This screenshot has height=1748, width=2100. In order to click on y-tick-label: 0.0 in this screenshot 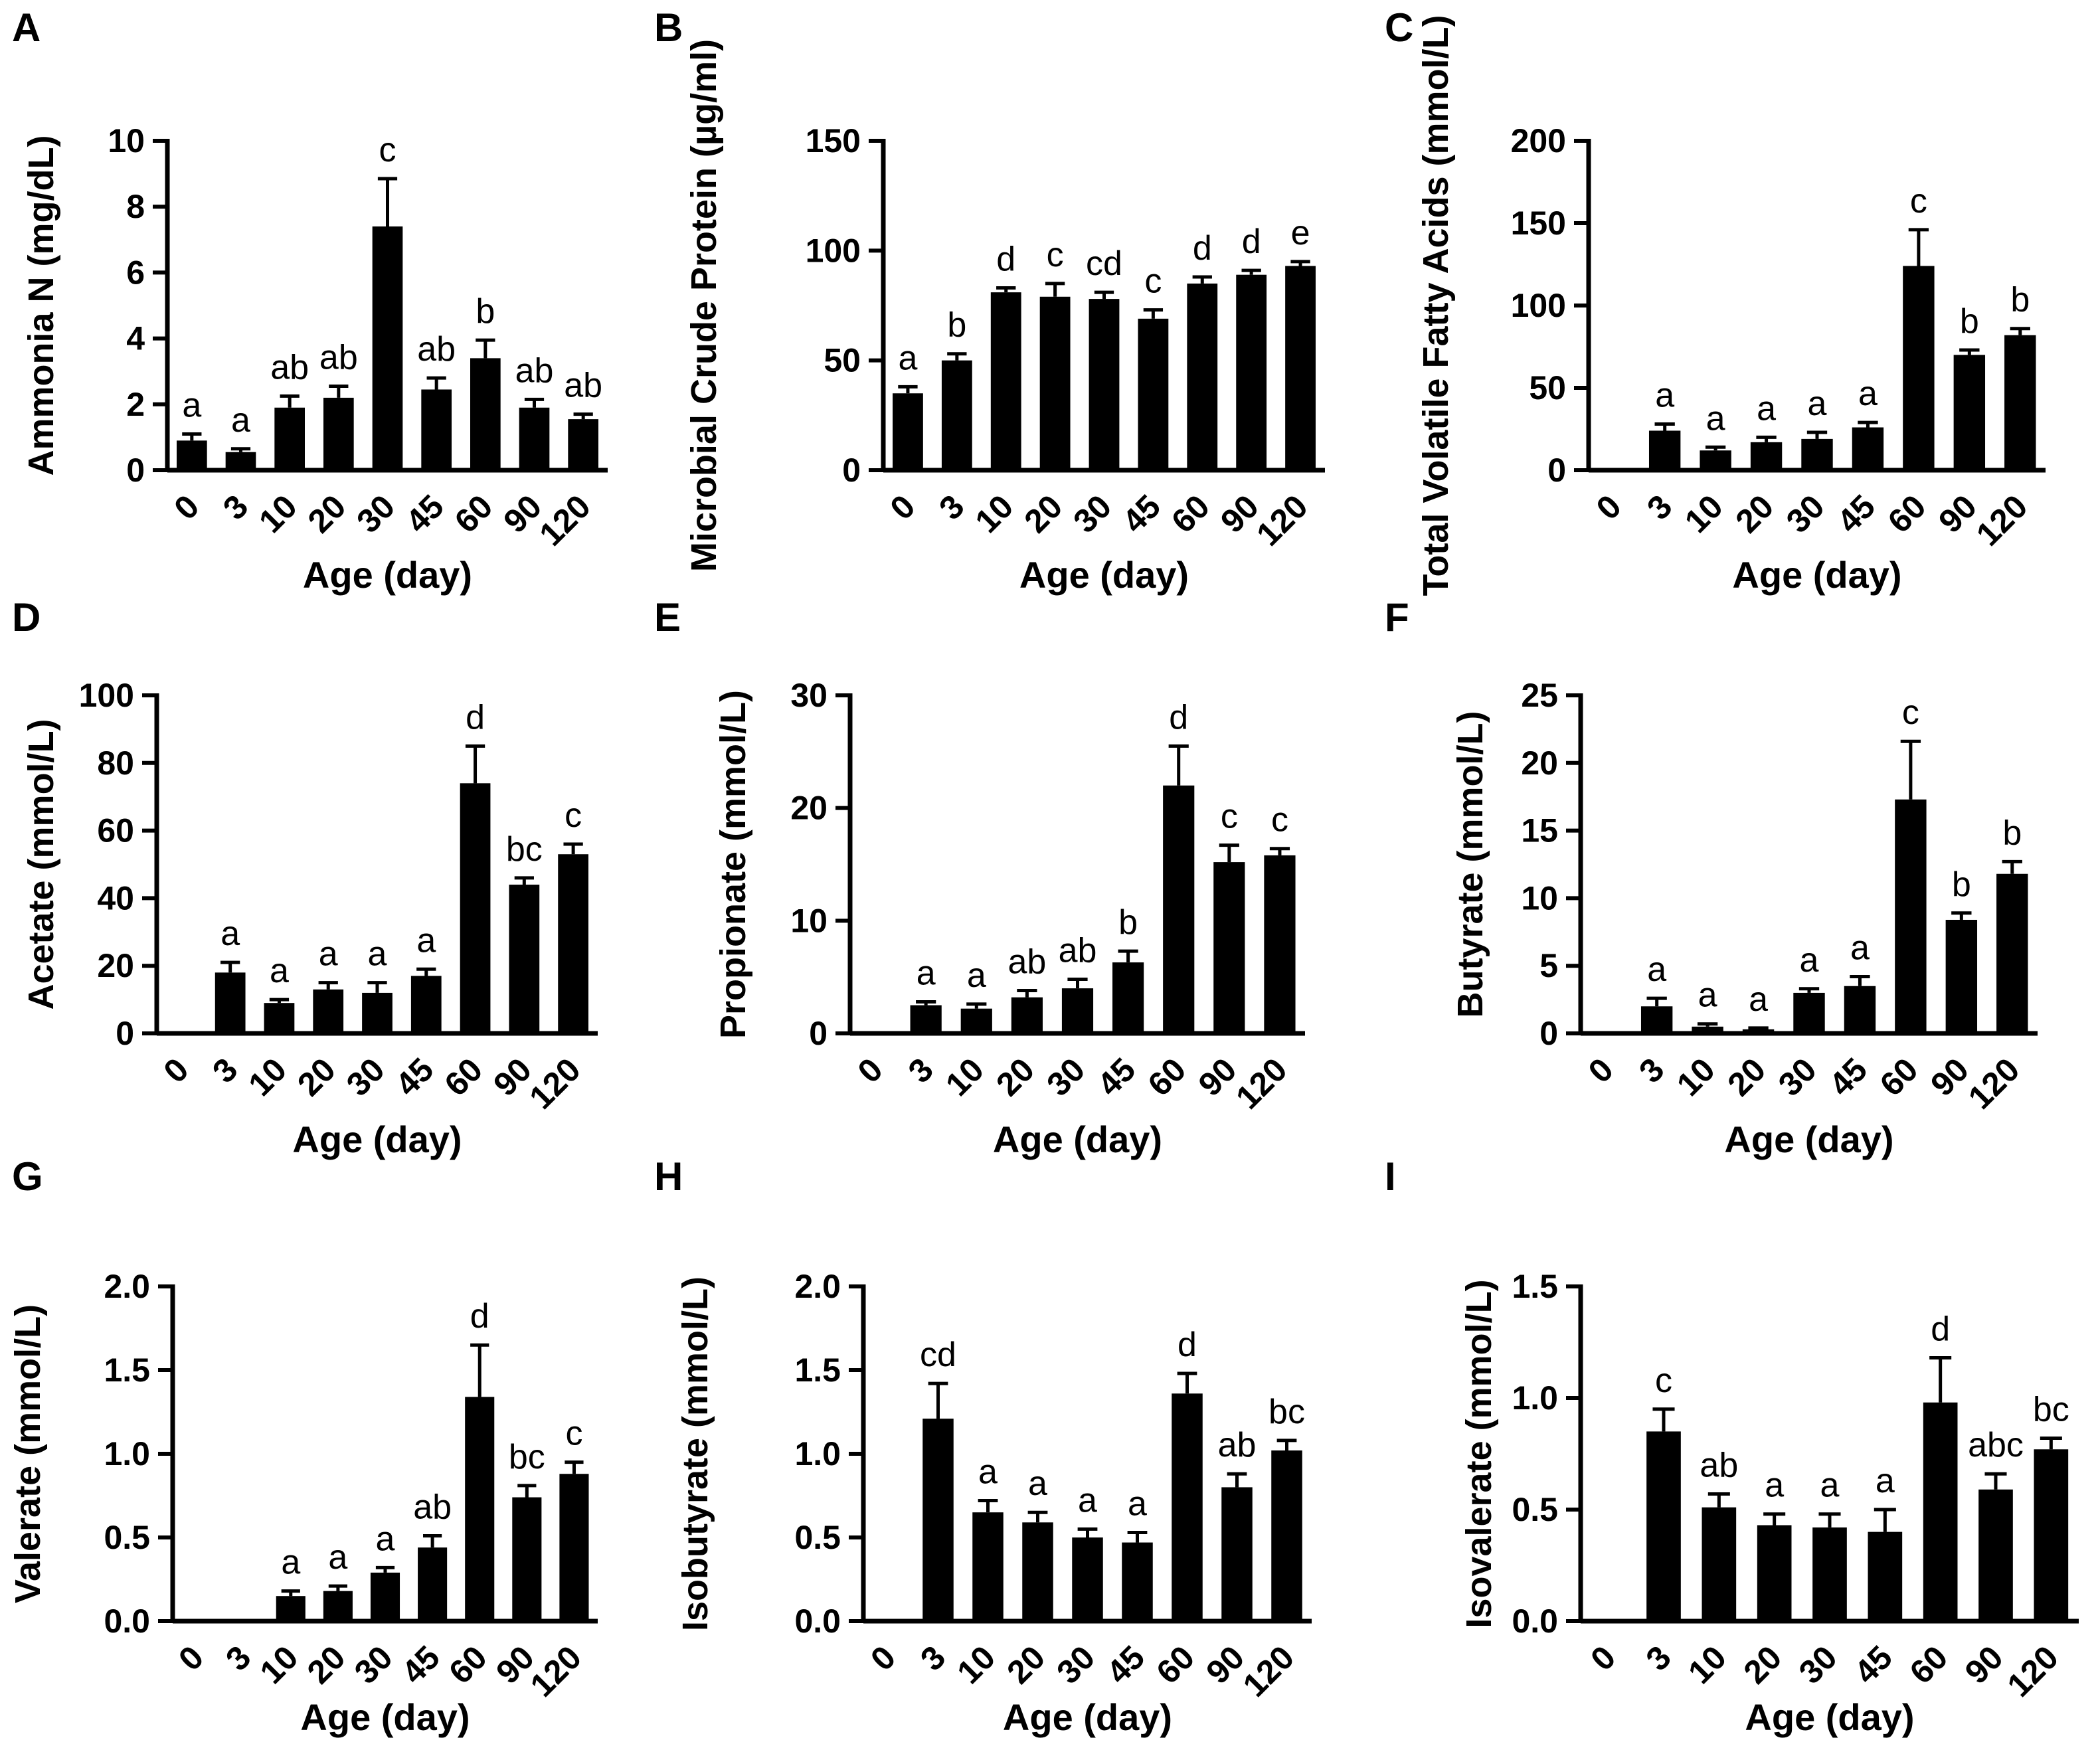, I will do `click(818, 1621)`.